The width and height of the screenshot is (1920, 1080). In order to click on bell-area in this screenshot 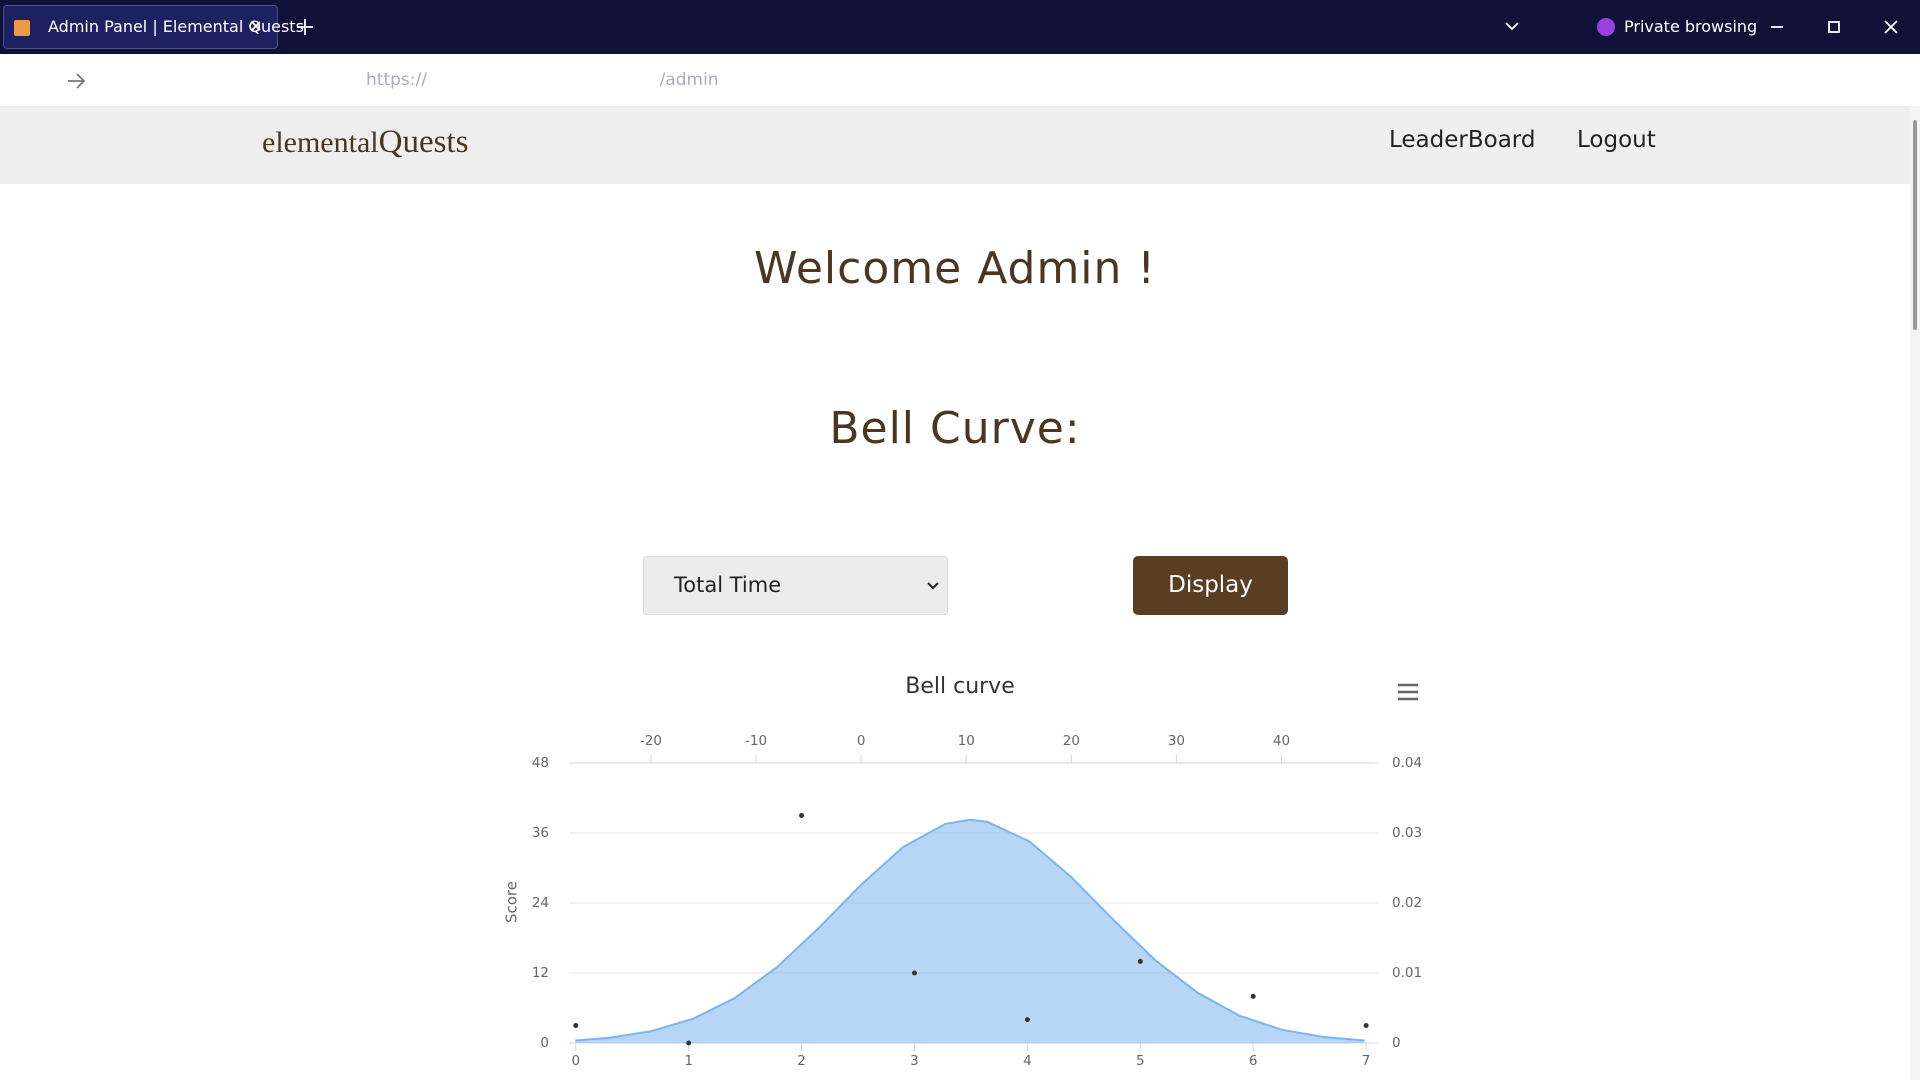, I will do `click(970, 931)`.